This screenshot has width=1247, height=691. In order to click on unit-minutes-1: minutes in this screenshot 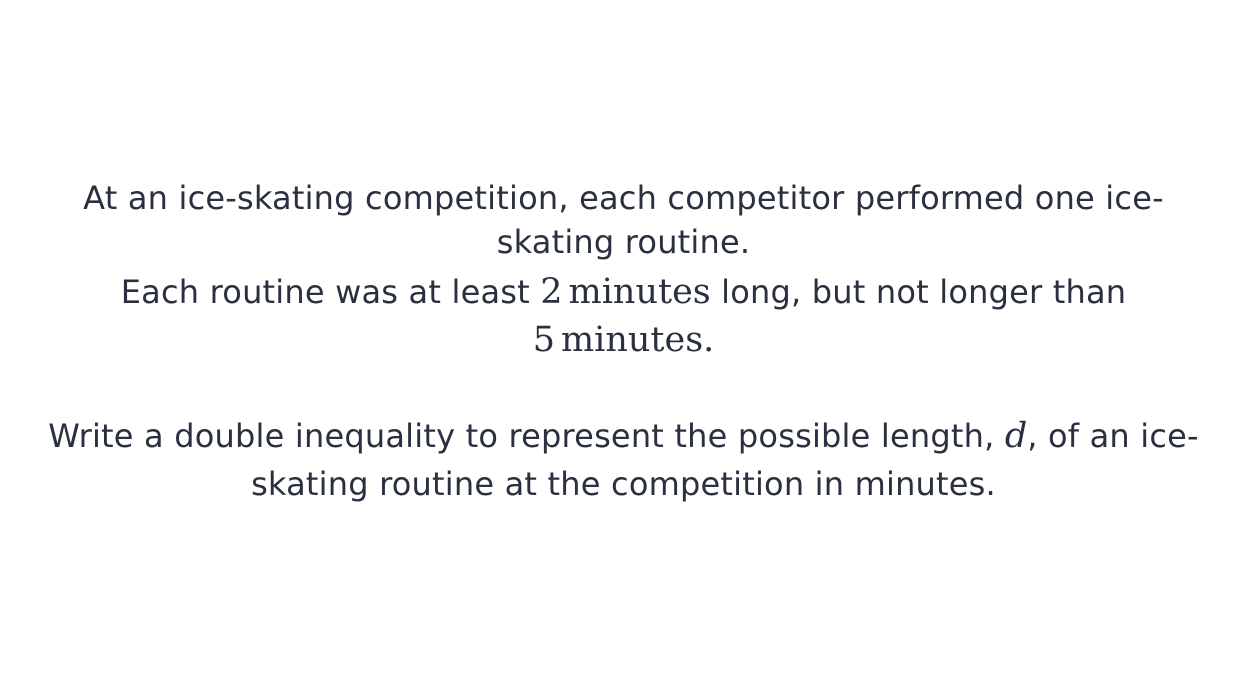, I will do `click(639, 292)`.